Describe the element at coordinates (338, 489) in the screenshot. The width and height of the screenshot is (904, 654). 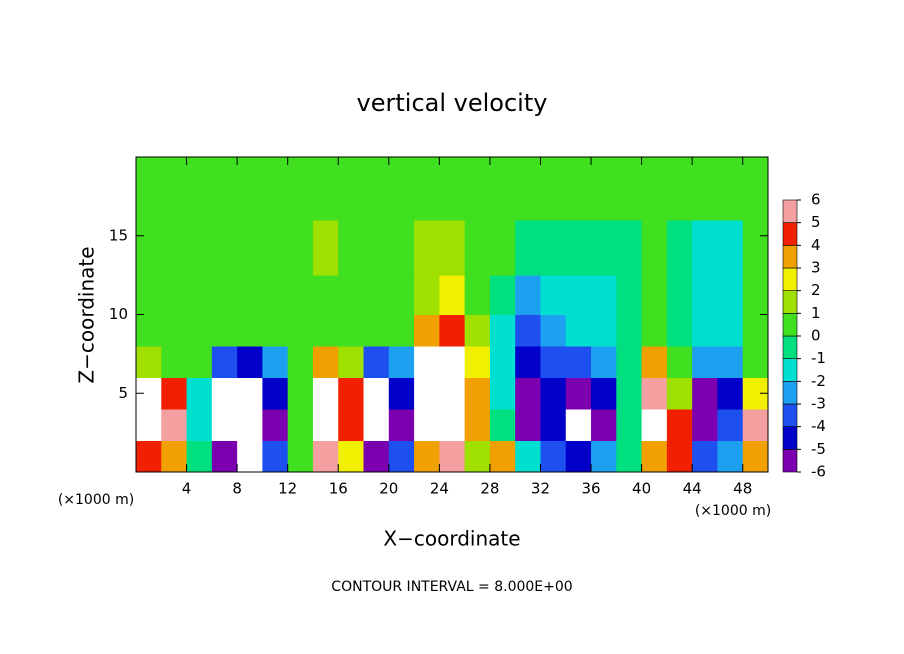
I see `x-tick-label: 16` at that location.